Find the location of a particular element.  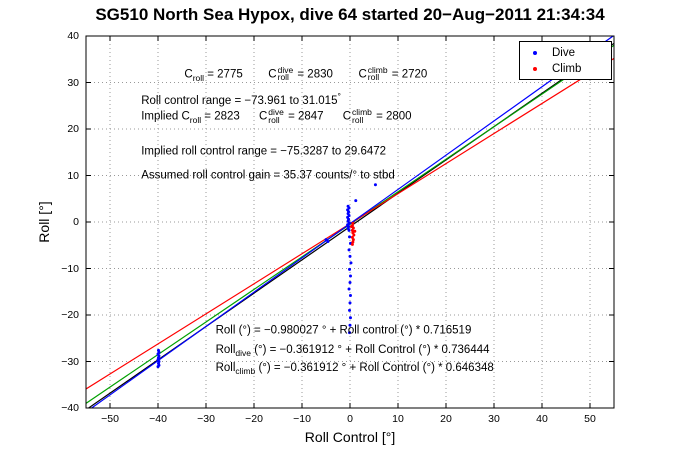

x-tick-label: −40 is located at coordinates (158, 419).